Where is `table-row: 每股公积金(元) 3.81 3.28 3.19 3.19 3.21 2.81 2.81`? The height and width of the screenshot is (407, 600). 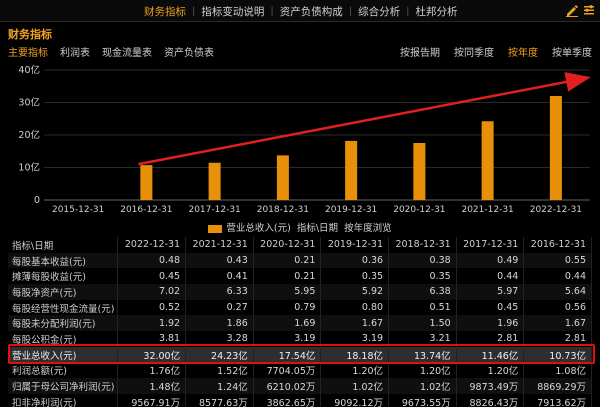
table-row: 每股公积金(元) 3.81 3.28 3.19 3.19 3.21 2.81 2.81 is located at coordinates (300, 339).